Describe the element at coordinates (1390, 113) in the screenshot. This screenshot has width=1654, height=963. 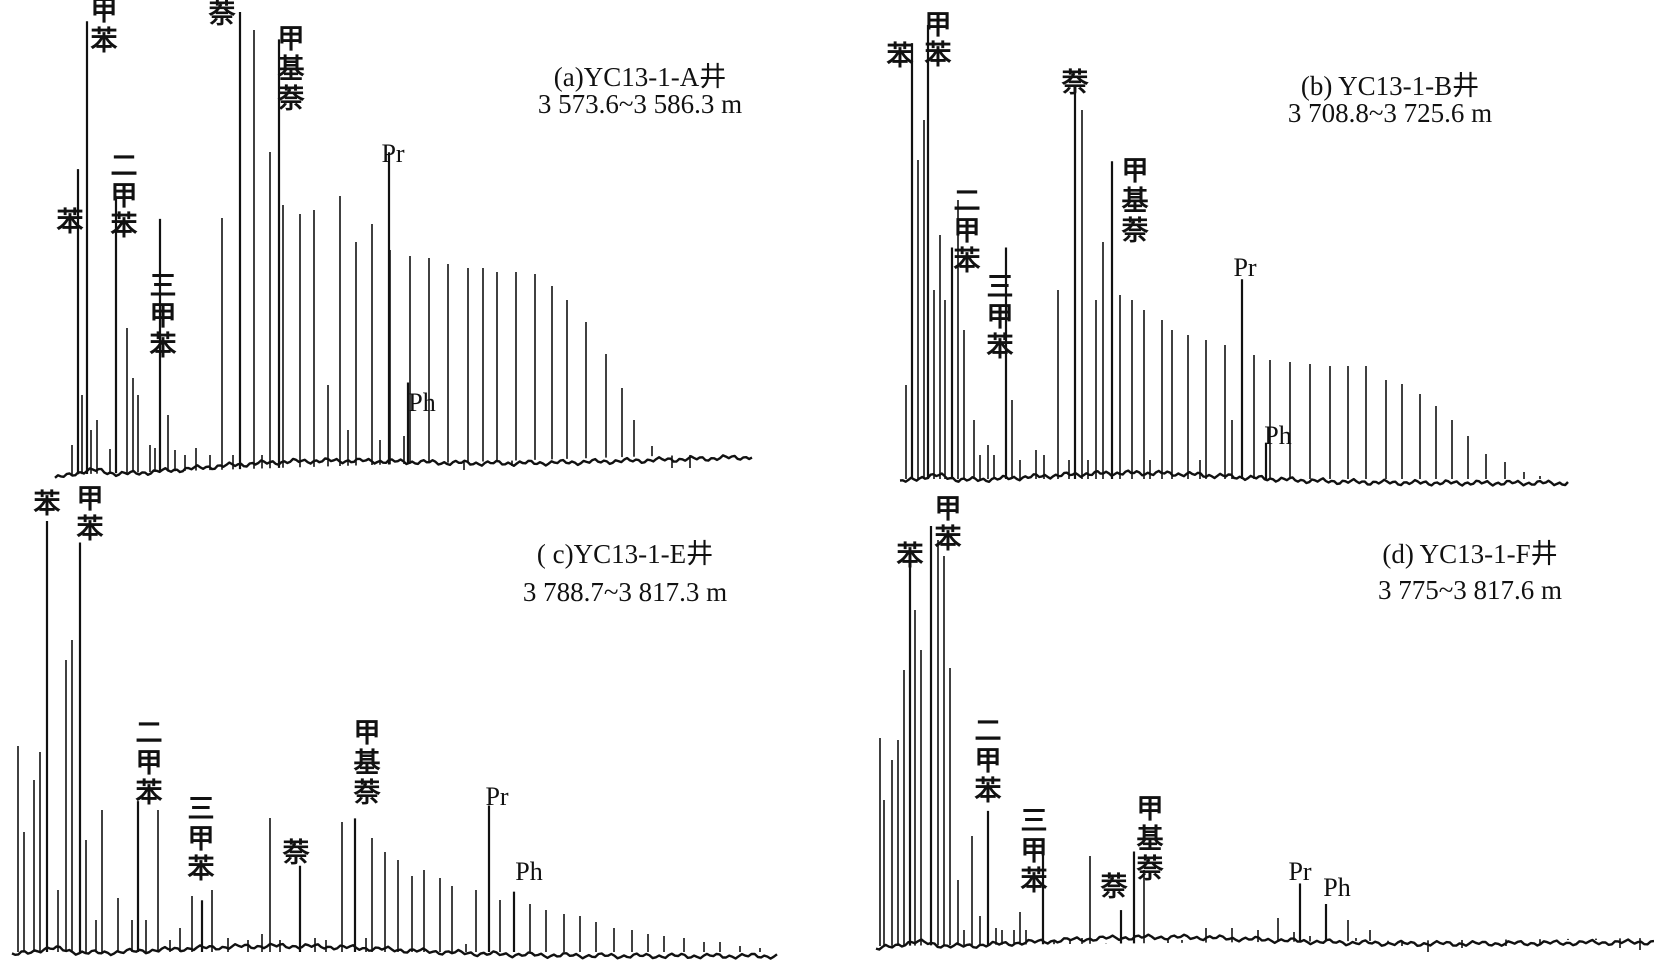
I see `panel-depth-range: 3 708.8~3 725.6 m` at that location.